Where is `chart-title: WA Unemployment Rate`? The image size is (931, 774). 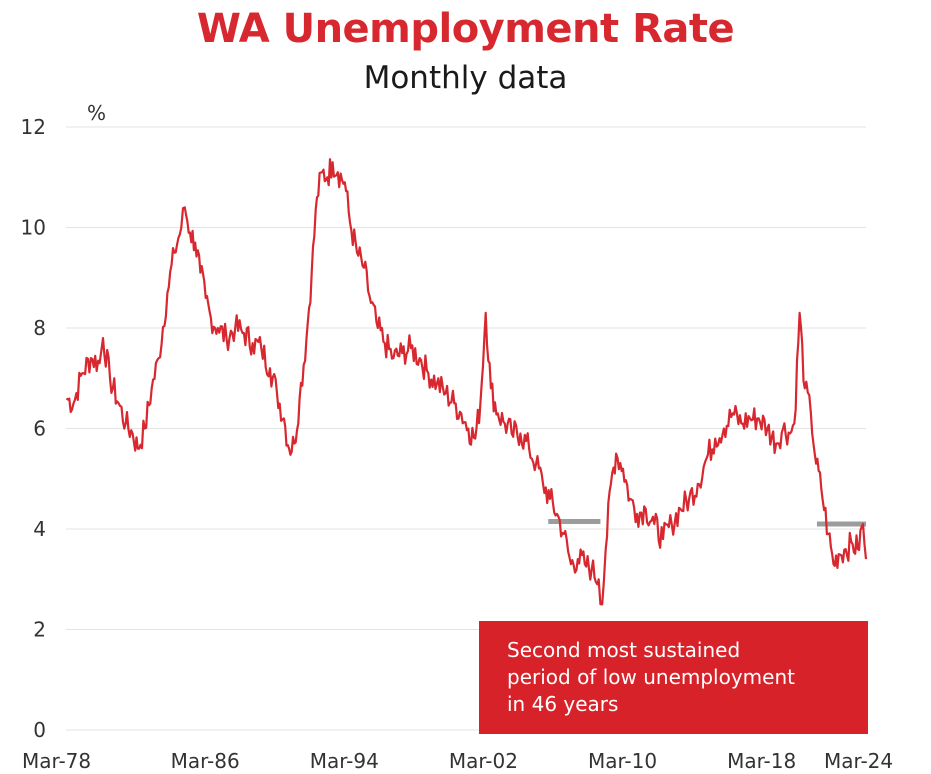
chart-title: WA Unemployment Rate is located at coordinates (465, 29).